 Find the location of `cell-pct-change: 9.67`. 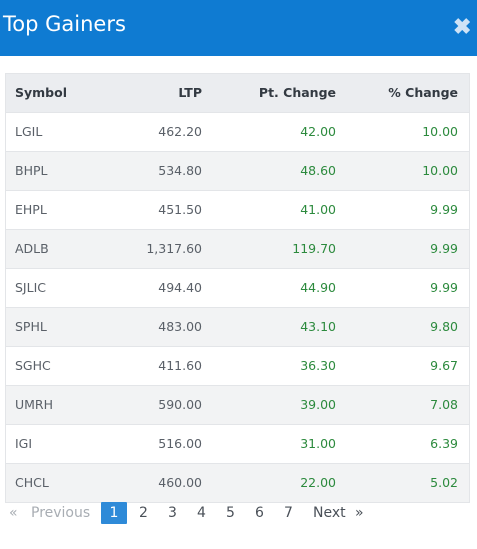

cell-pct-change: 9.67 is located at coordinates (444, 365).